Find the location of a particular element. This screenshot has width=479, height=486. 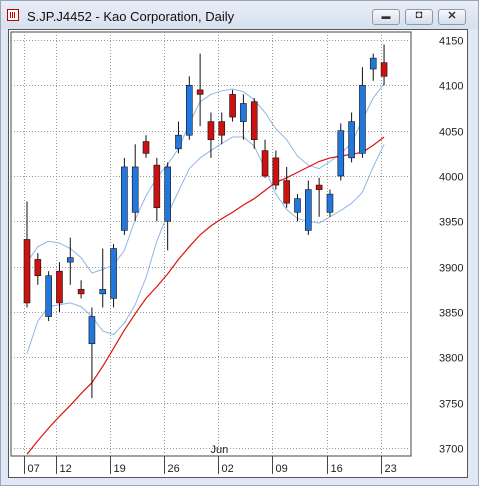

minimize-button: ▬ is located at coordinates (386, 17).